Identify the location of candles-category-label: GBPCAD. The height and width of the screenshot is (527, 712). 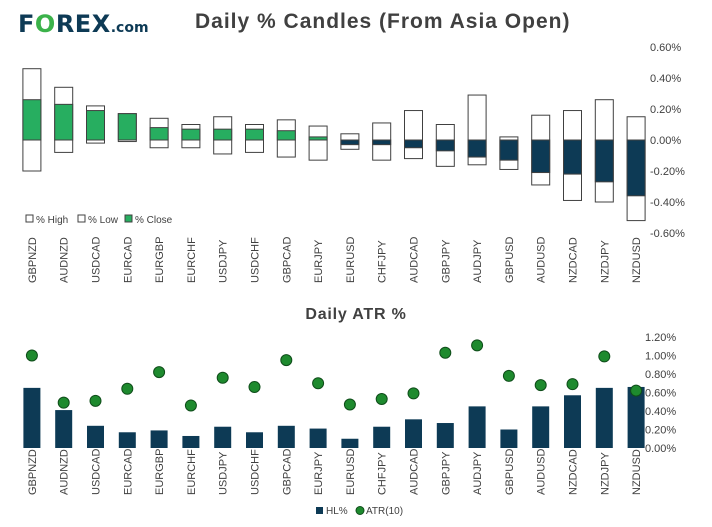
(287, 259).